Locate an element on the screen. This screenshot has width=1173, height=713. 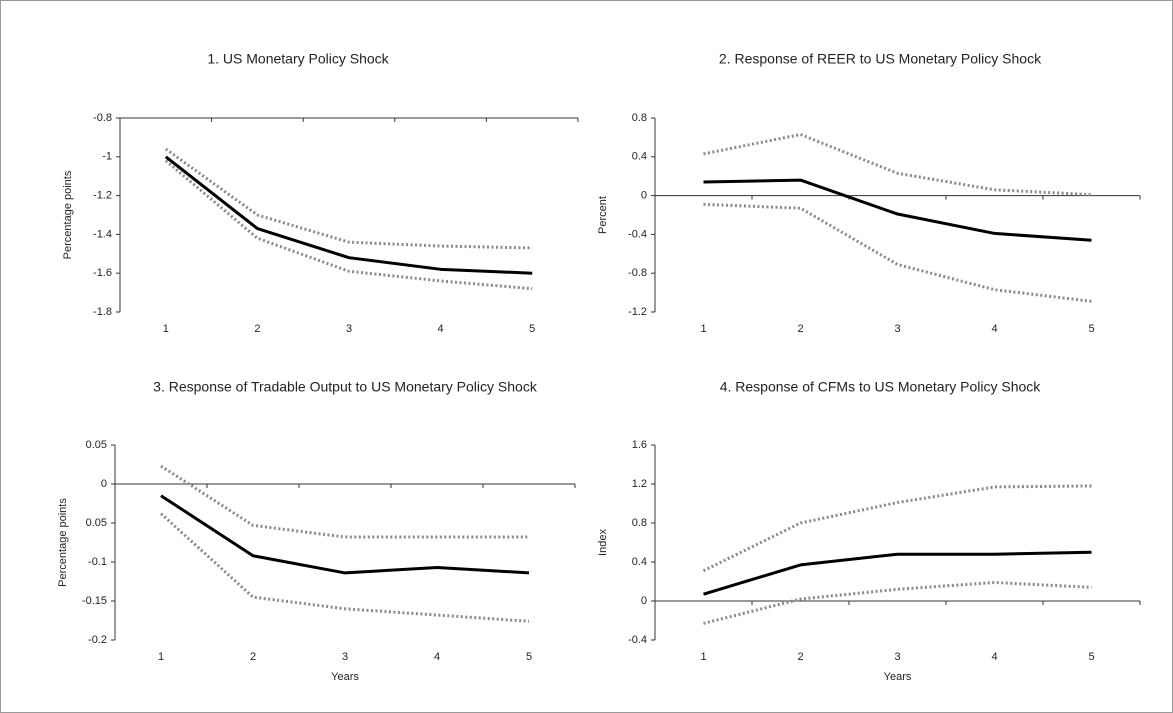
y-tick-label: -1.4 is located at coordinates (102, 234).